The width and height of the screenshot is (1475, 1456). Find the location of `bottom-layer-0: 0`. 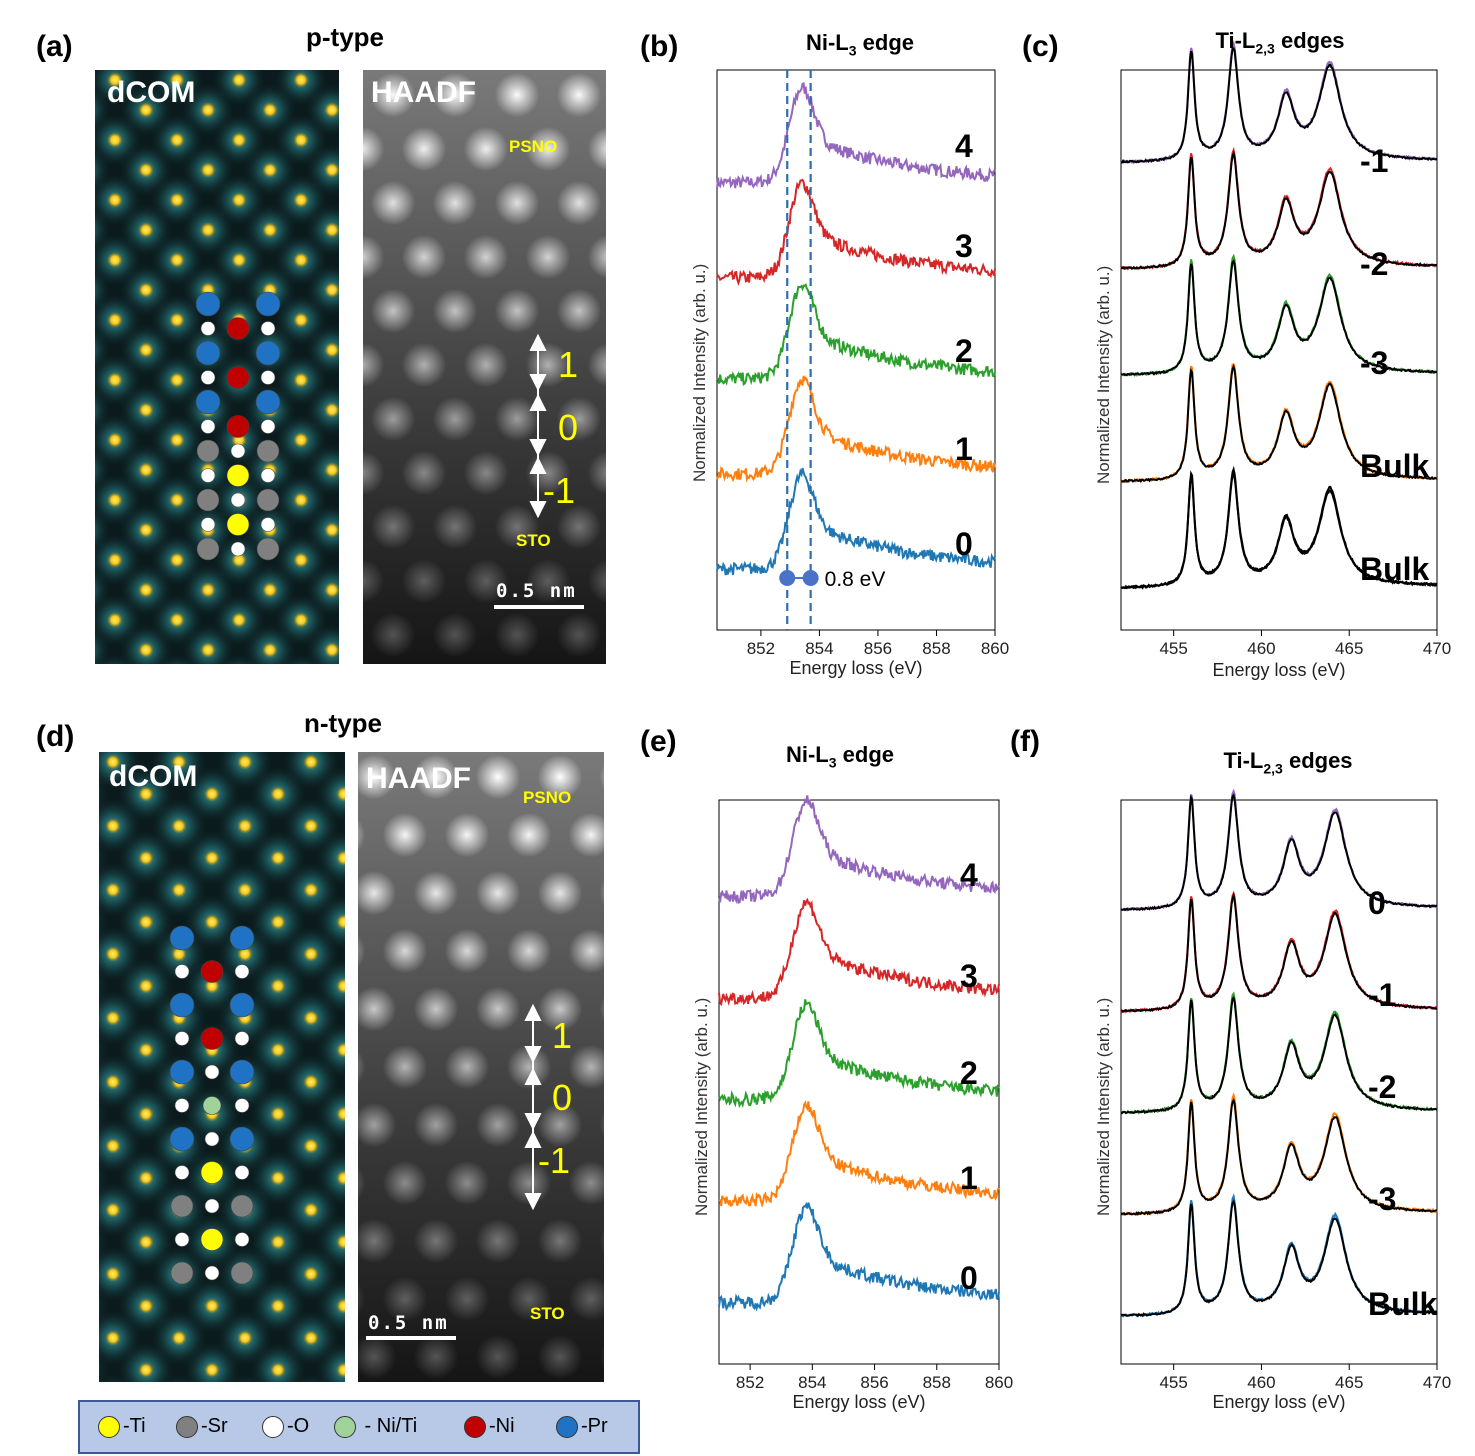

bottom-layer-0: 0 is located at coordinates (562, 1097).